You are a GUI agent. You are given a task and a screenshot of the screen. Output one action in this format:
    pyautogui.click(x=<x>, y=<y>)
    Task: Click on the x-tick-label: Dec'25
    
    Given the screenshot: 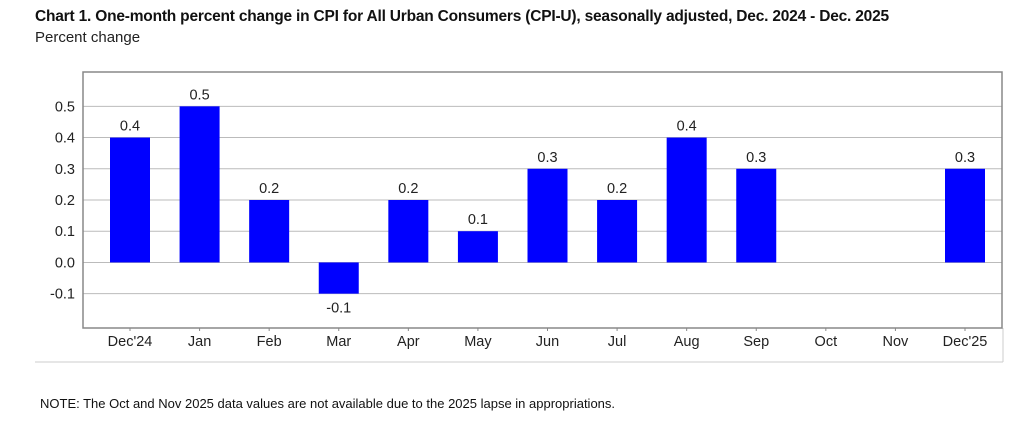 What is the action you would take?
    pyautogui.click(x=965, y=342)
    